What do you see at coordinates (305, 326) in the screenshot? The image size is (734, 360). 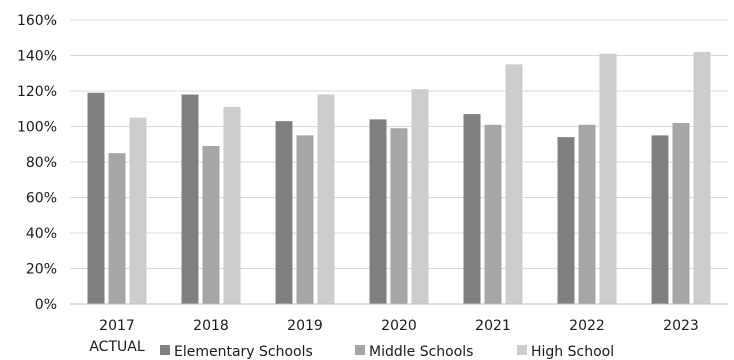 I see `x-tick-label: 2019` at bounding box center [305, 326].